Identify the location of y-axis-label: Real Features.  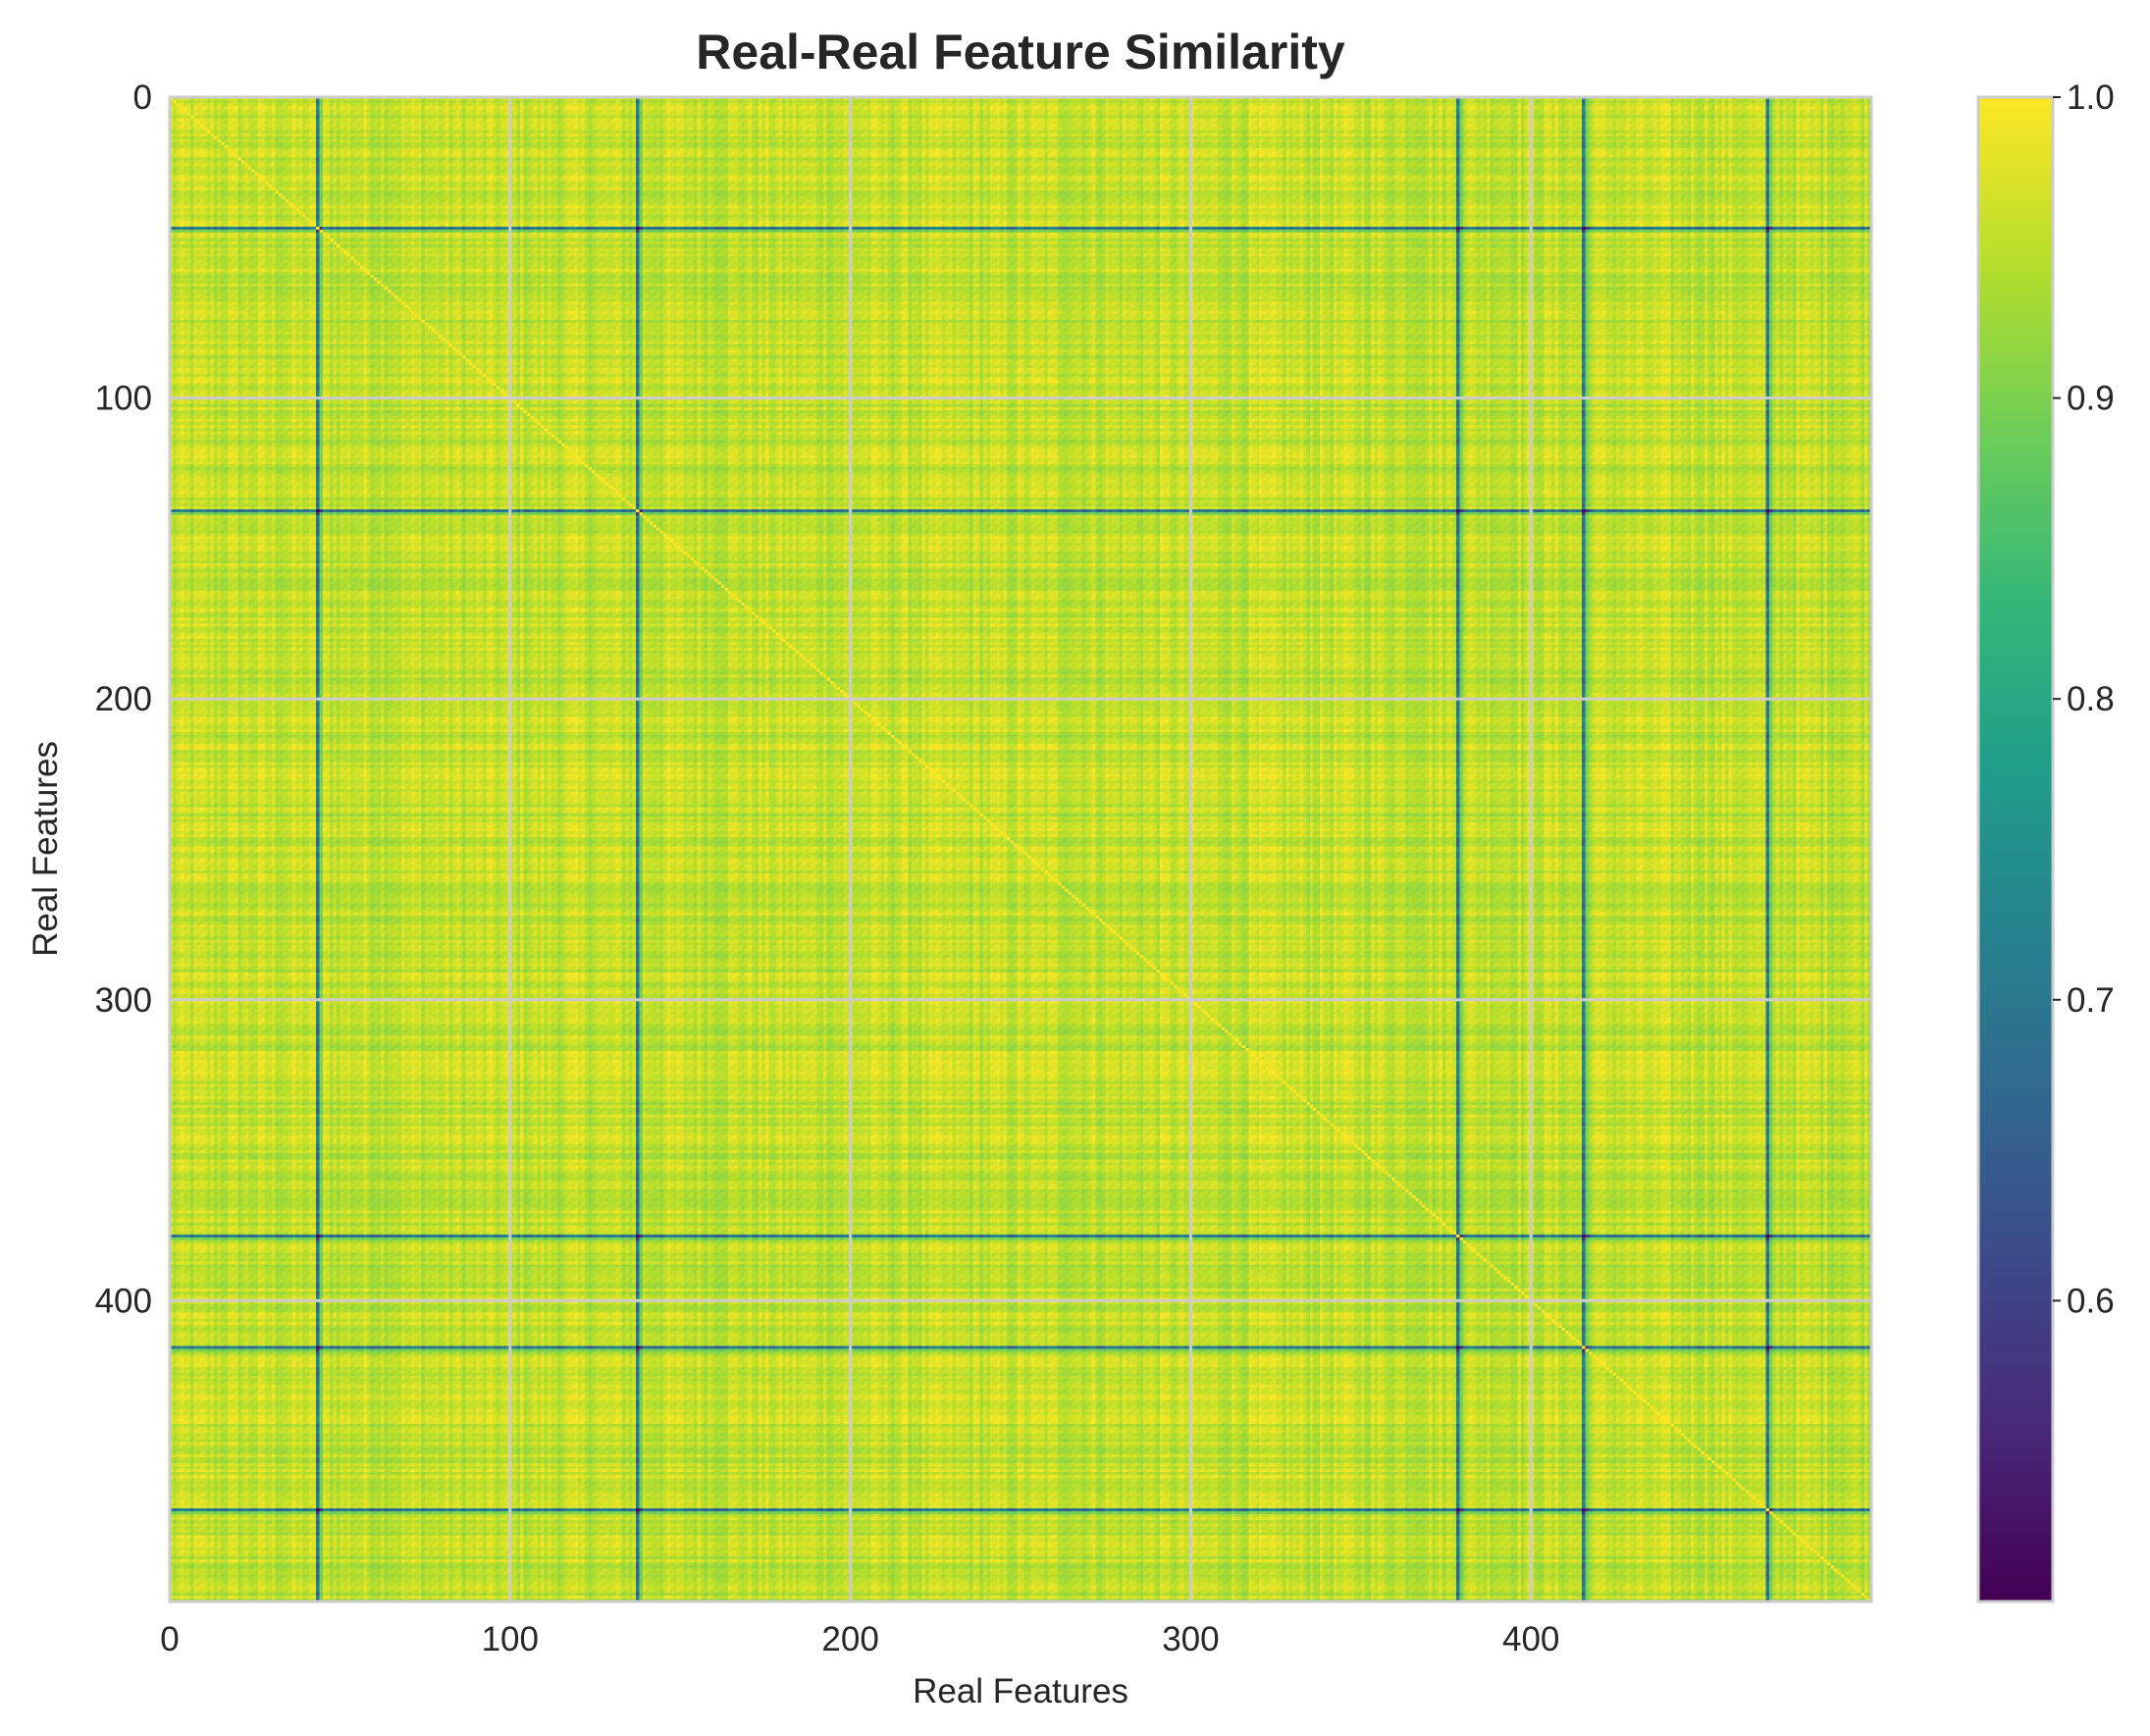
(45, 849).